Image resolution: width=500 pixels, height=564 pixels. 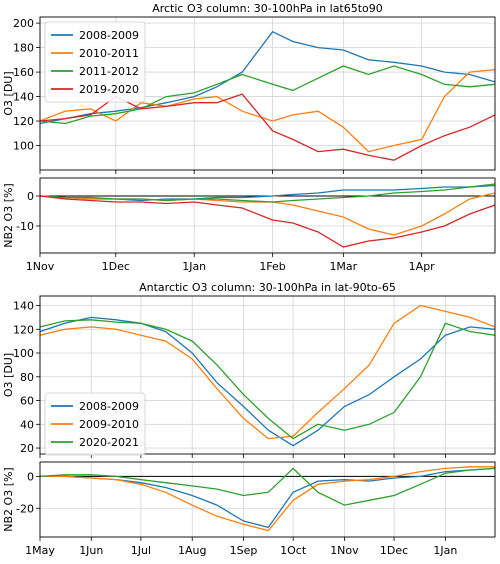 What do you see at coordinates (267, 486) in the screenshot?
I see `series-line-2020-2021` at bounding box center [267, 486].